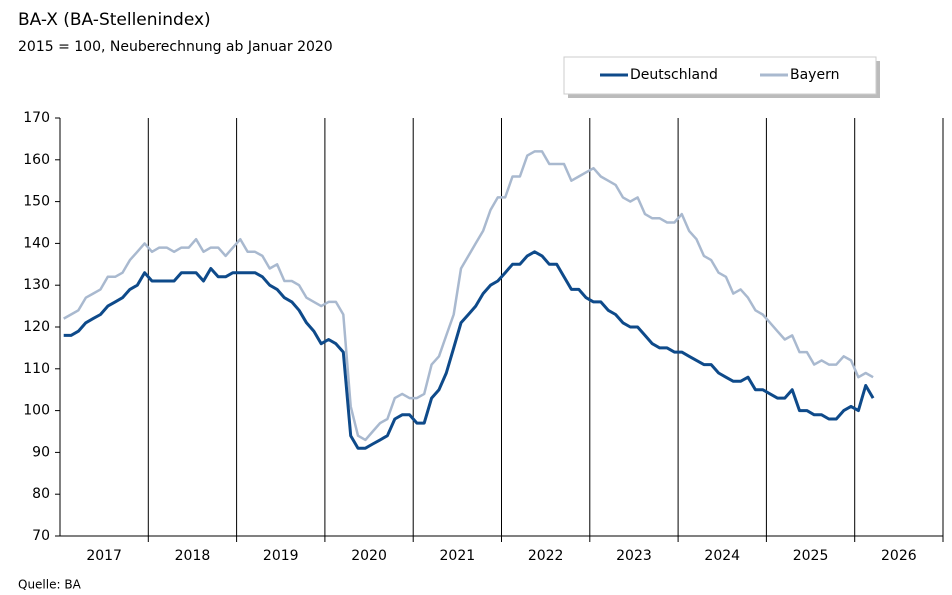 This screenshot has height=595, width=952. Describe the element at coordinates (193, 556) in the screenshot. I see `x-tick-label: 2018` at that location.